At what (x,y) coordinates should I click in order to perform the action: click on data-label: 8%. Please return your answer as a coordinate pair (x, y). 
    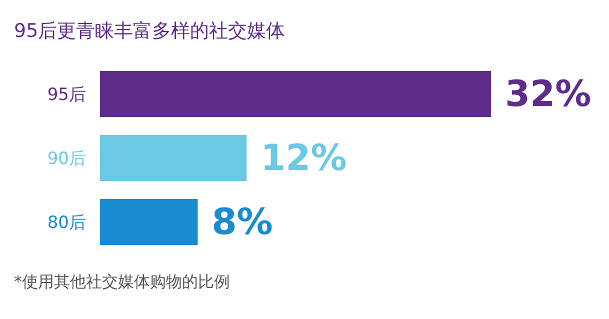
    Looking at the image, I should click on (242, 222).